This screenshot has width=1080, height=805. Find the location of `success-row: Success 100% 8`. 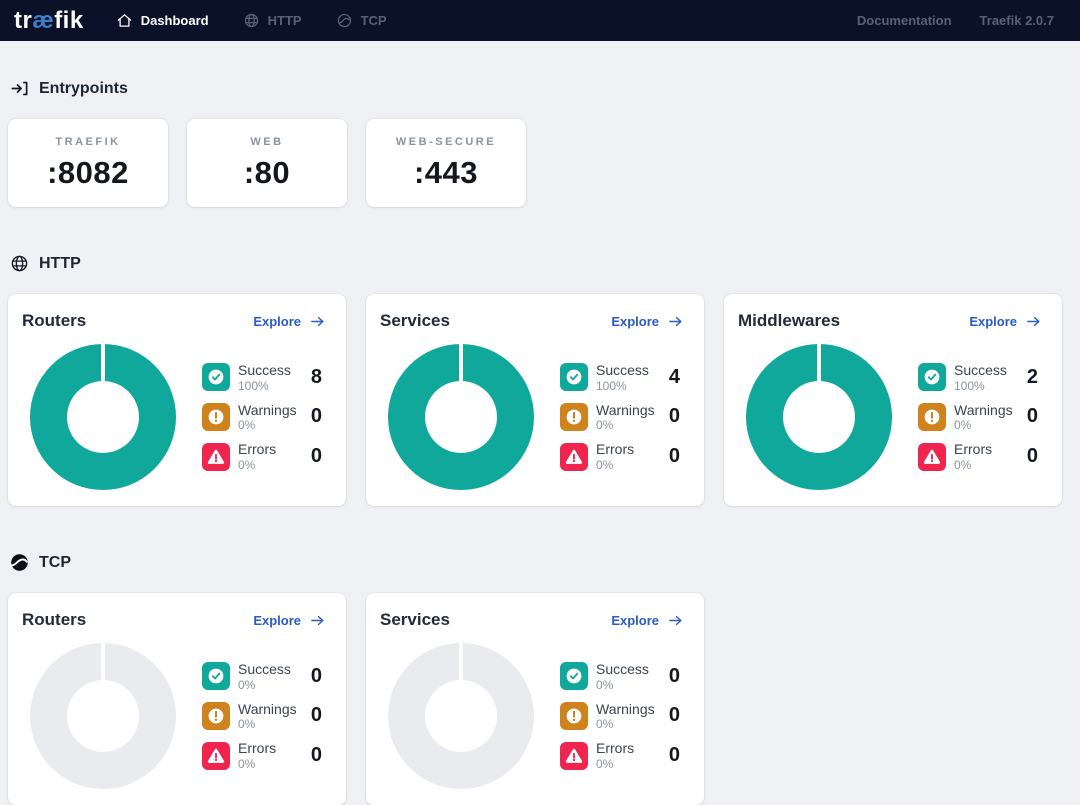

success-row: Success 100% 8 is located at coordinates (264, 377).